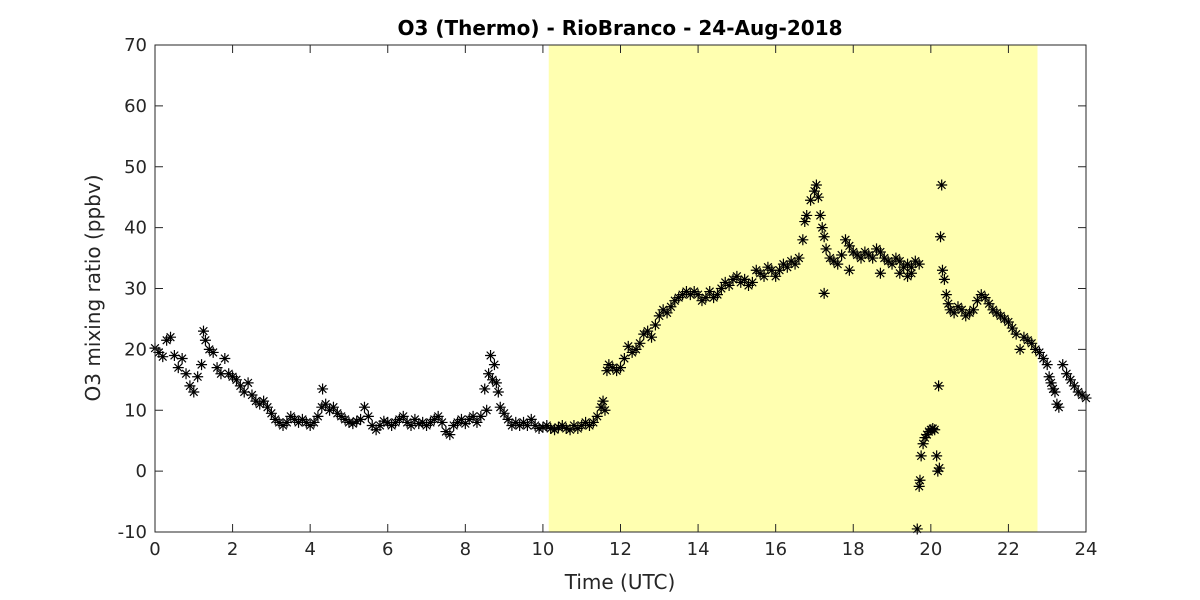 The height and width of the screenshot is (600, 1200). Describe the element at coordinates (135, 228) in the screenshot. I see `y-tick-label: 40` at that location.